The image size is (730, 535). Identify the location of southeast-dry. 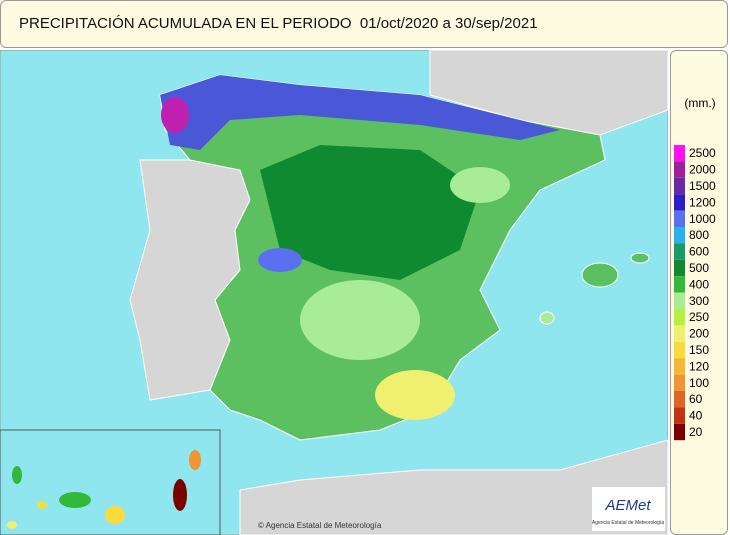
(415, 395).